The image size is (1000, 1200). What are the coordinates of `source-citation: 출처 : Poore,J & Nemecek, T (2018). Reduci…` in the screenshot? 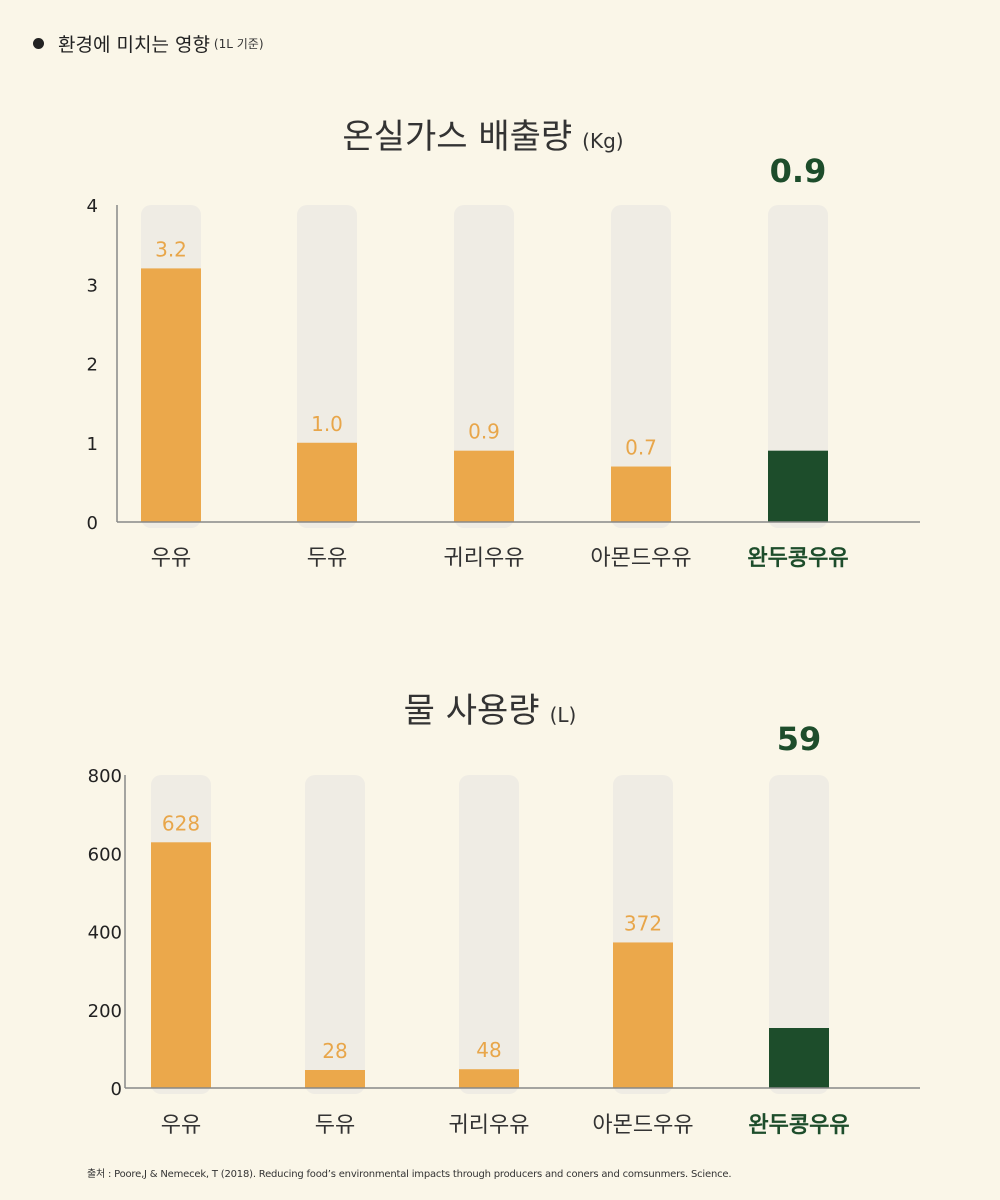 It's located at (409, 1174).